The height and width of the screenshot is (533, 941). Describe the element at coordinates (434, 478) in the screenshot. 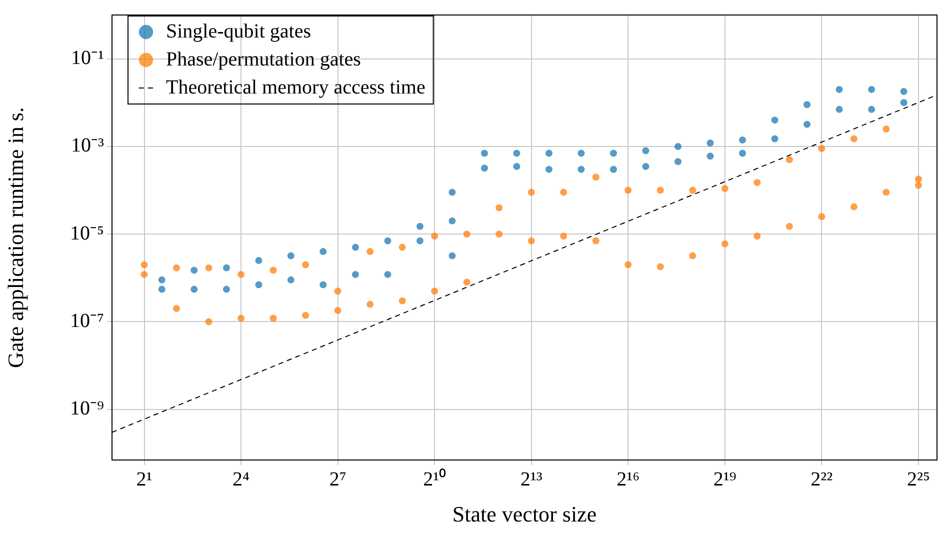

I see `x-tick-label: 2¹⁰` at that location.